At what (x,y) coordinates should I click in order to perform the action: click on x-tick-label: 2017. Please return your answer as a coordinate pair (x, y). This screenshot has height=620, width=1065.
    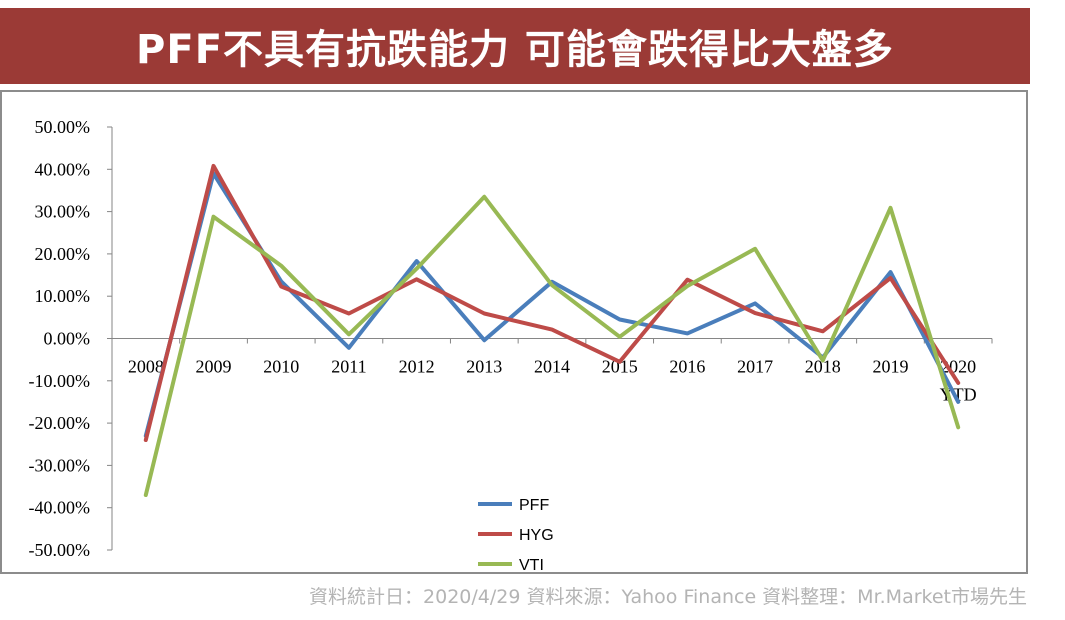
    Looking at the image, I should click on (755, 367).